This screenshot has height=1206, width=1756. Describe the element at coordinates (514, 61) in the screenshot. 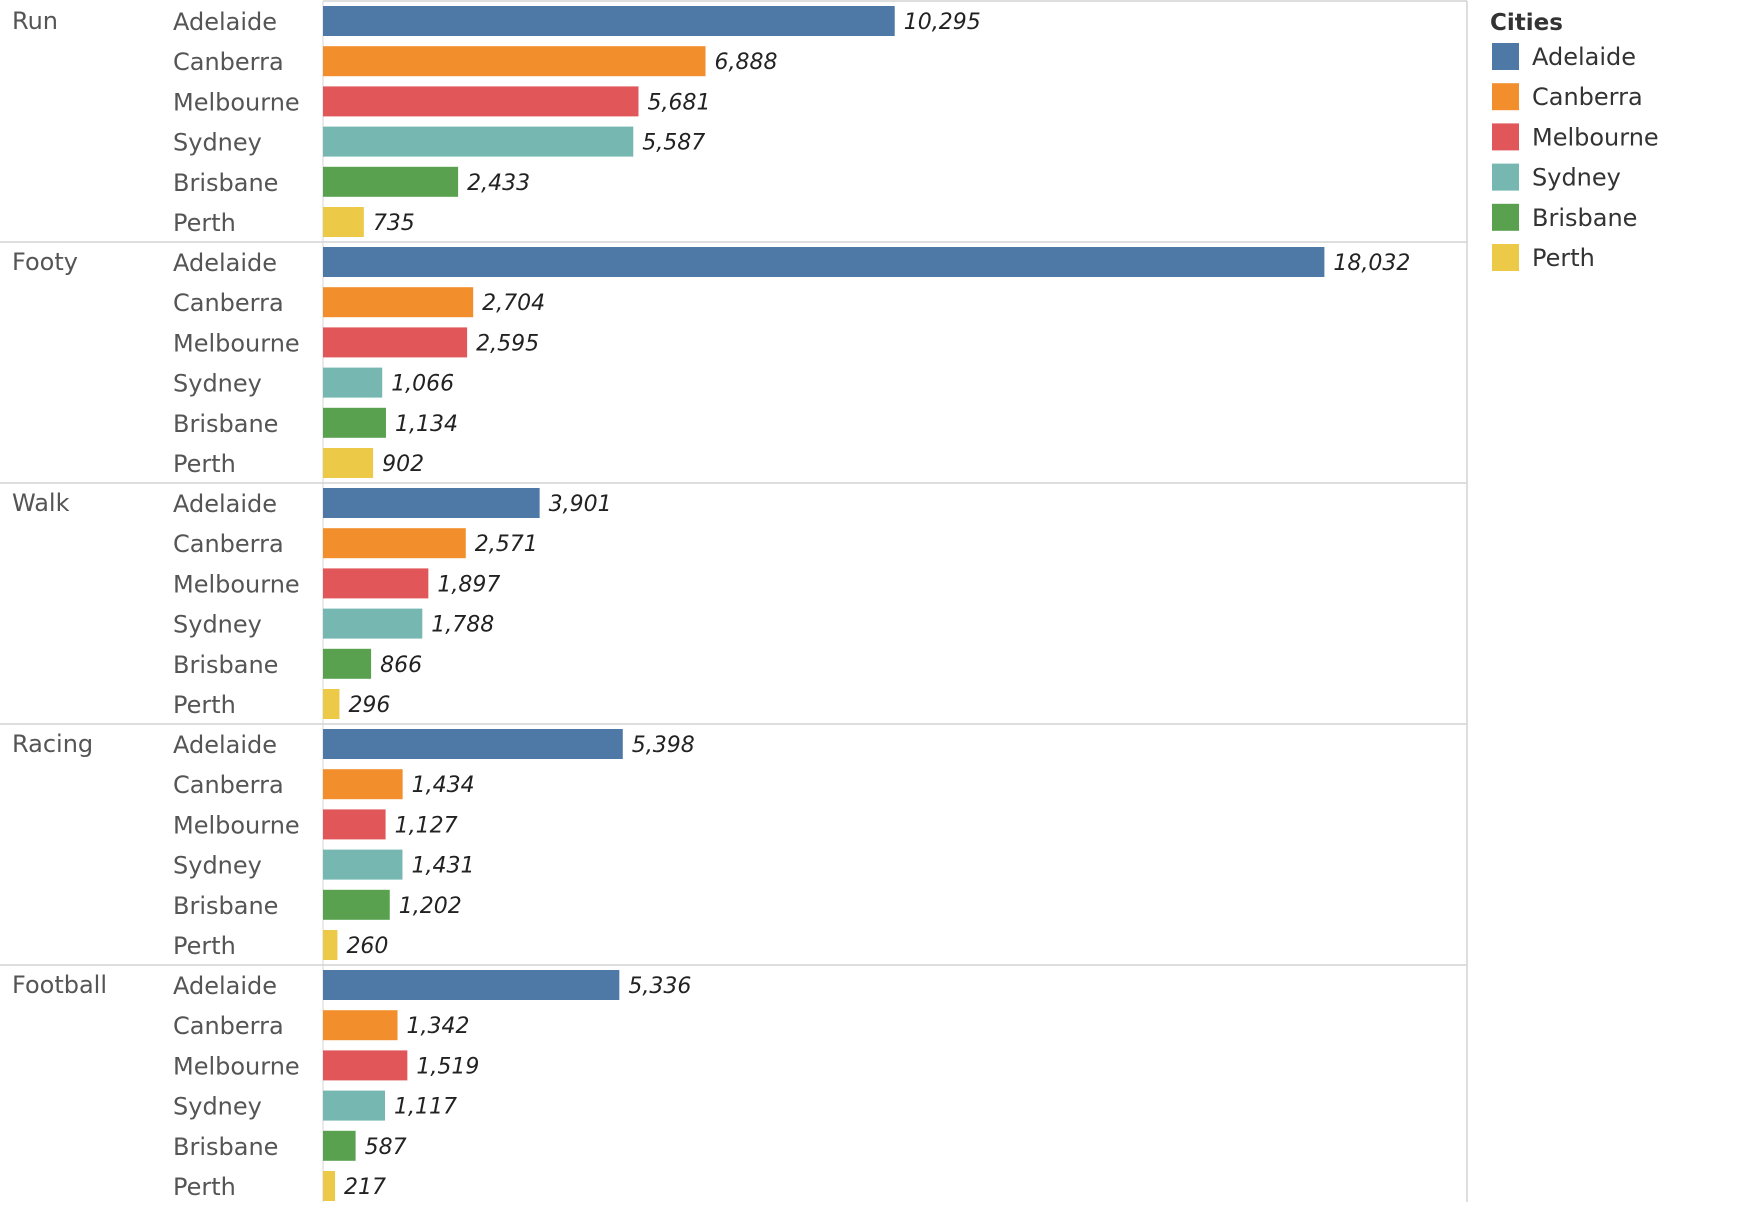

I see `bar-run-canberra` at that location.